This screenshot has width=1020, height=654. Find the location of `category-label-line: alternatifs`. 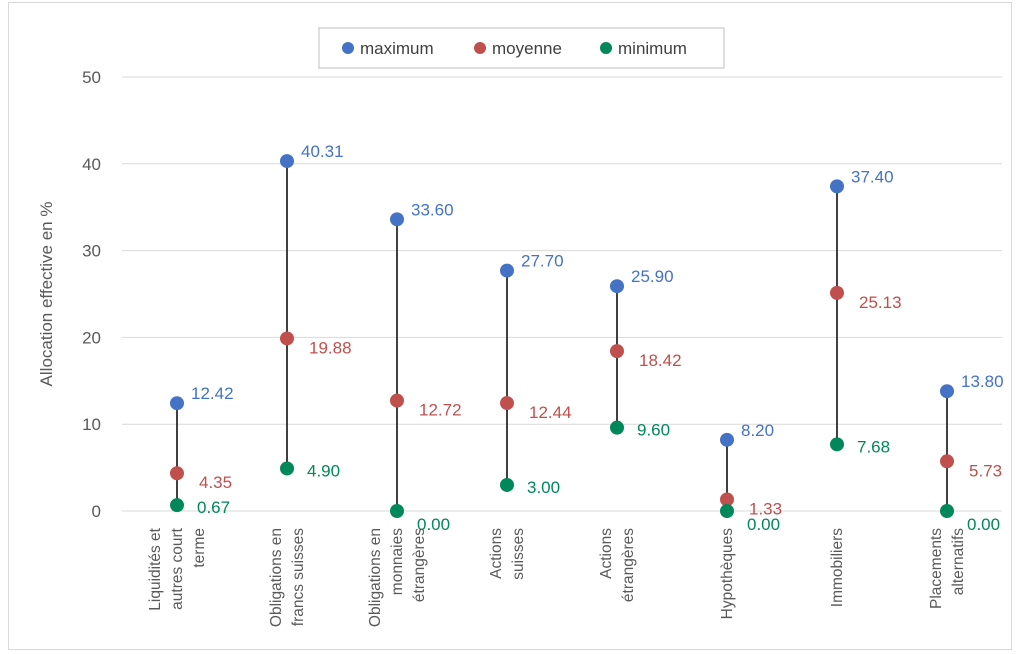

category-label-line: alternatifs is located at coordinates (958, 561).